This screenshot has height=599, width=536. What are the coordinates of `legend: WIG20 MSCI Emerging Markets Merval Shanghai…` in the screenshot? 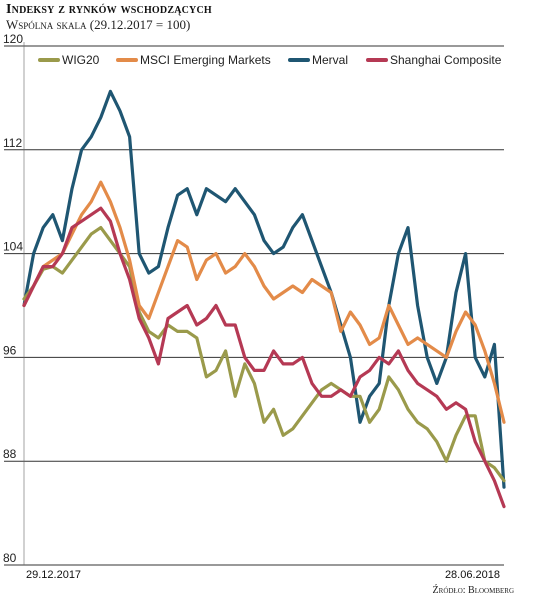 It's located at (270, 60).